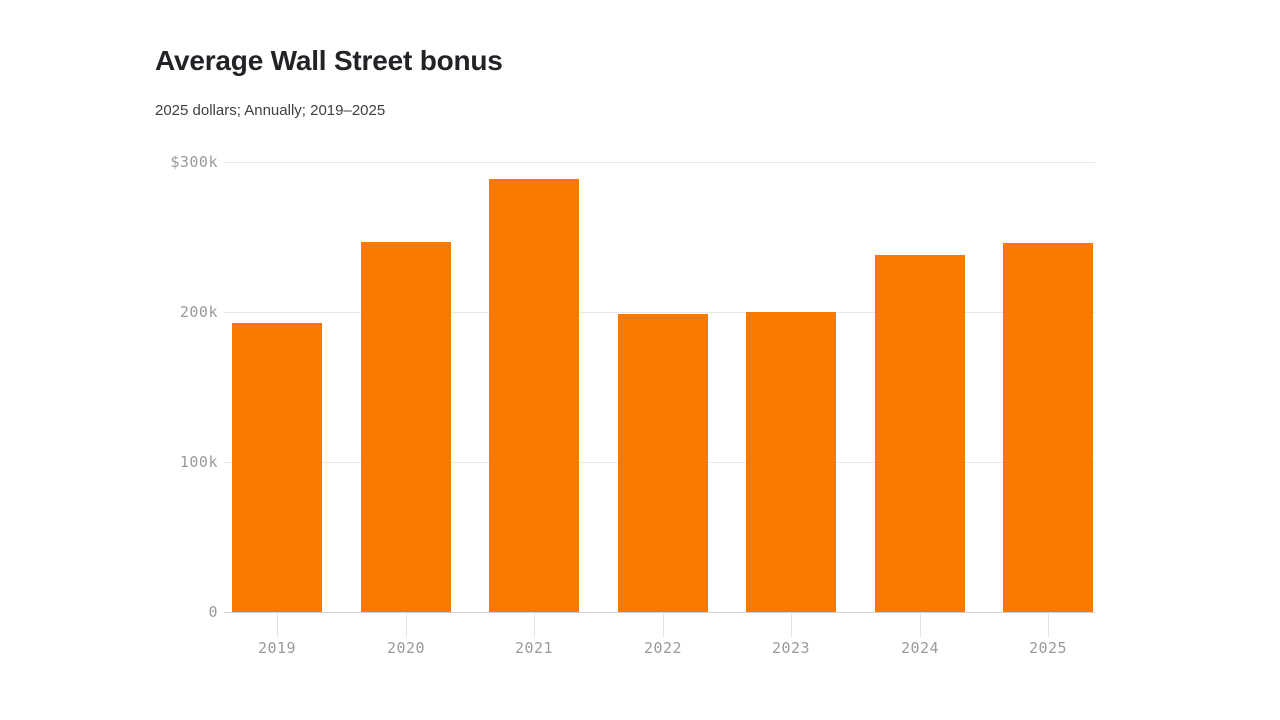  Describe the element at coordinates (406, 648) in the screenshot. I see `x-axis-label-2020: 2020` at that location.